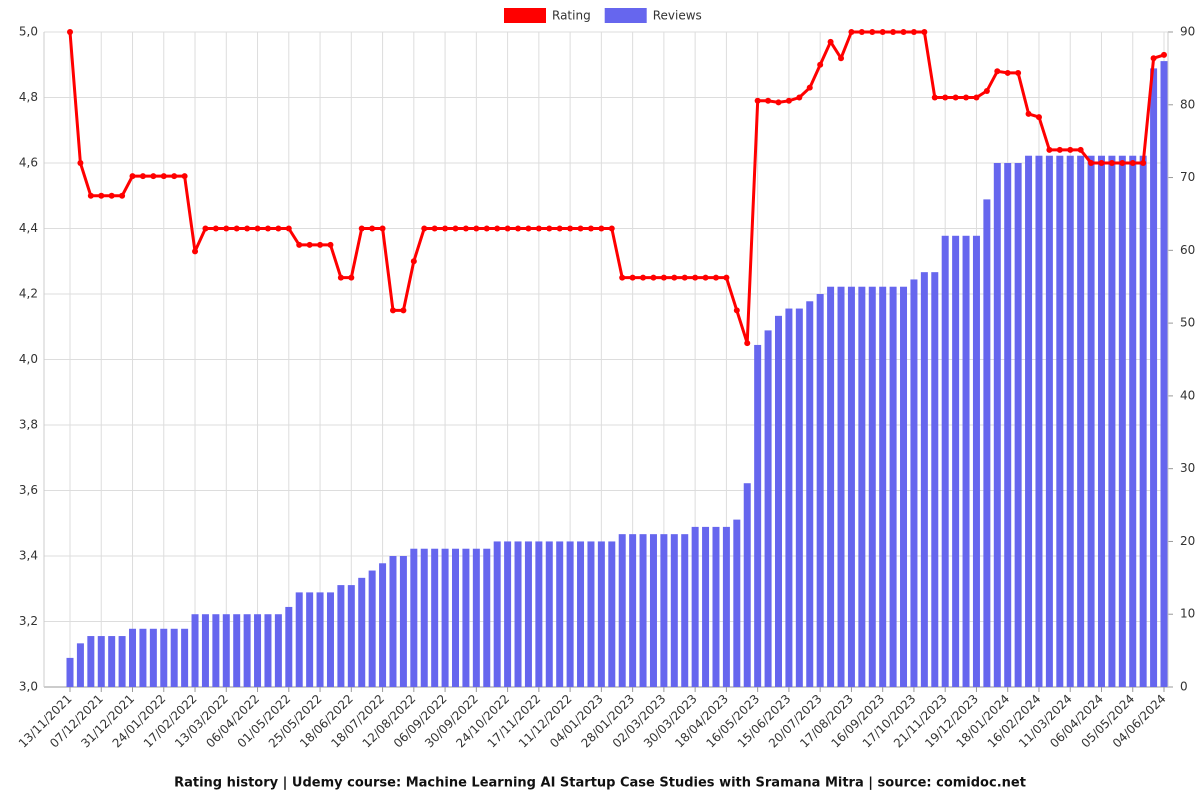  Describe the element at coordinates (28, 294) in the screenshot. I see `y-tick-label: 4,2` at that location.